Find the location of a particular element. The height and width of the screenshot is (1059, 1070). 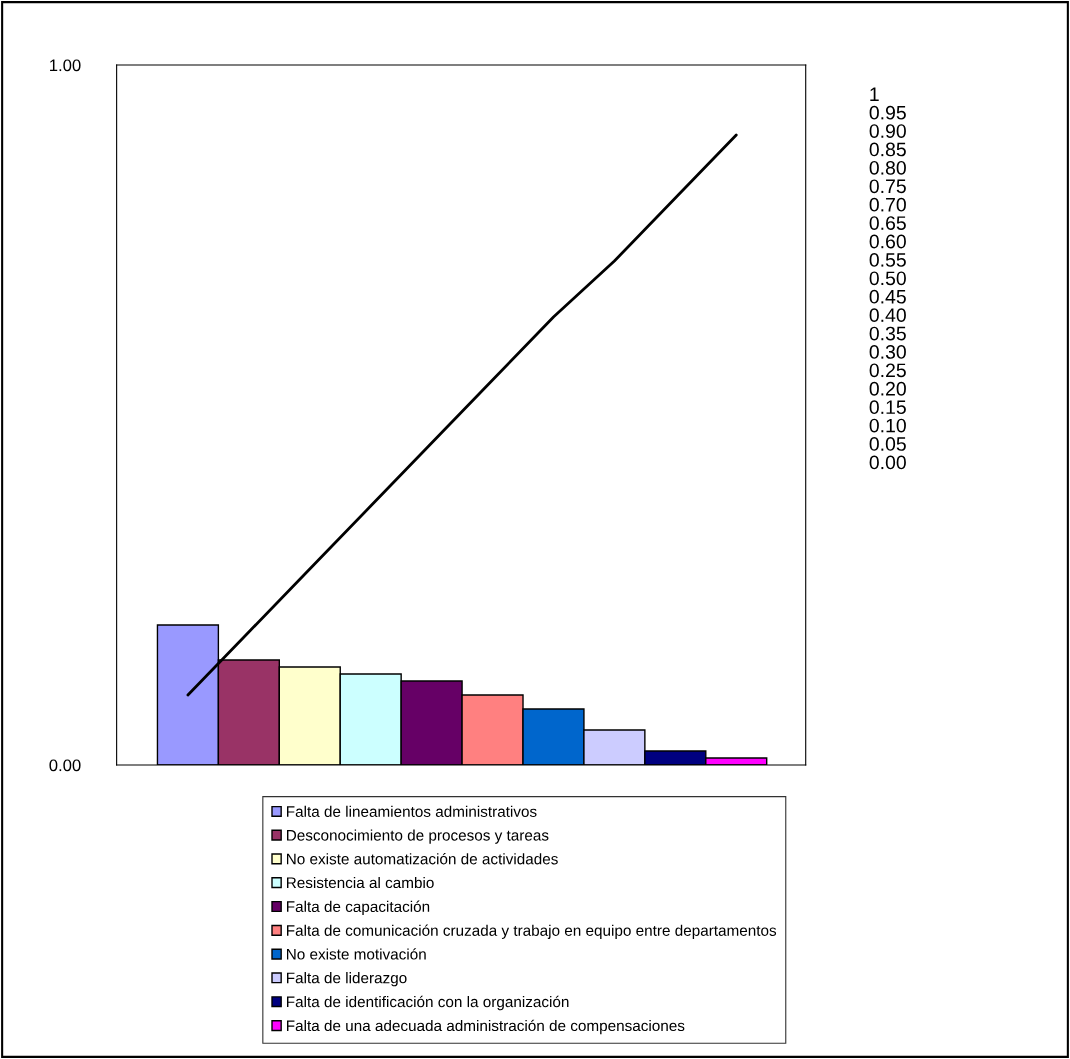

legend-label: Resistencia al cambio is located at coordinates (360, 882).